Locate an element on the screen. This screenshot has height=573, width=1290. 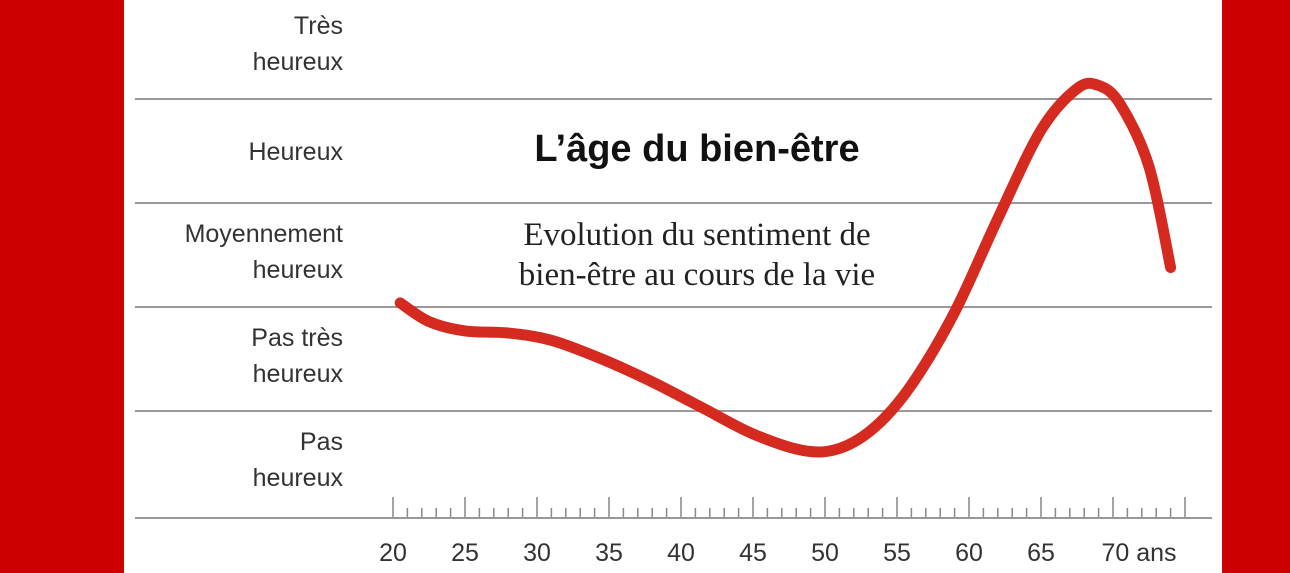
x-tick-label: 45 is located at coordinates (753, 553).